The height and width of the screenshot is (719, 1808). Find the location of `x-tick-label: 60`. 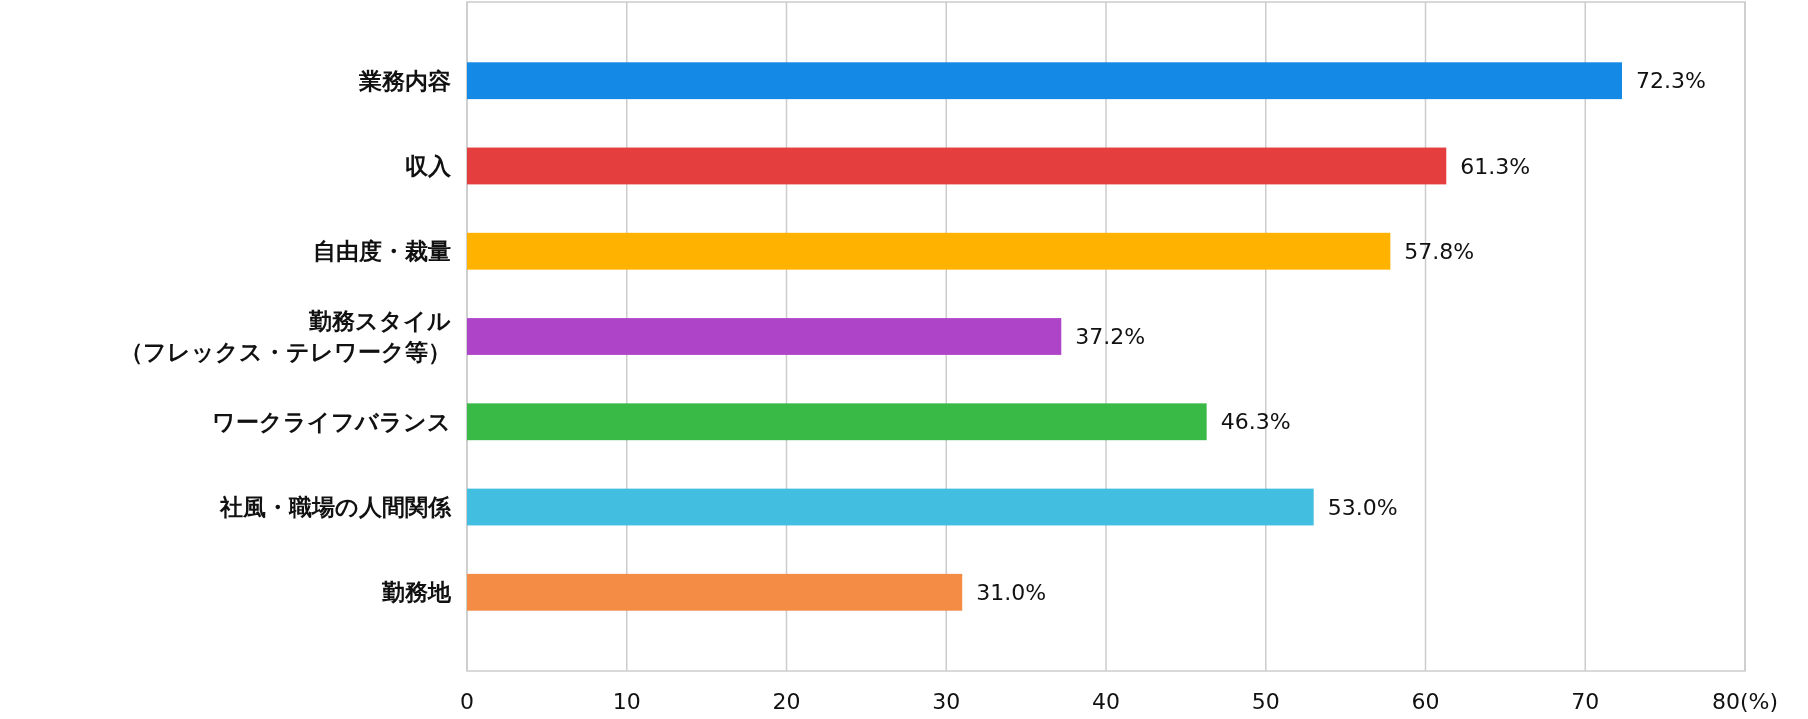

x-tick-label: 60 is located at coordinates (1425, 701).